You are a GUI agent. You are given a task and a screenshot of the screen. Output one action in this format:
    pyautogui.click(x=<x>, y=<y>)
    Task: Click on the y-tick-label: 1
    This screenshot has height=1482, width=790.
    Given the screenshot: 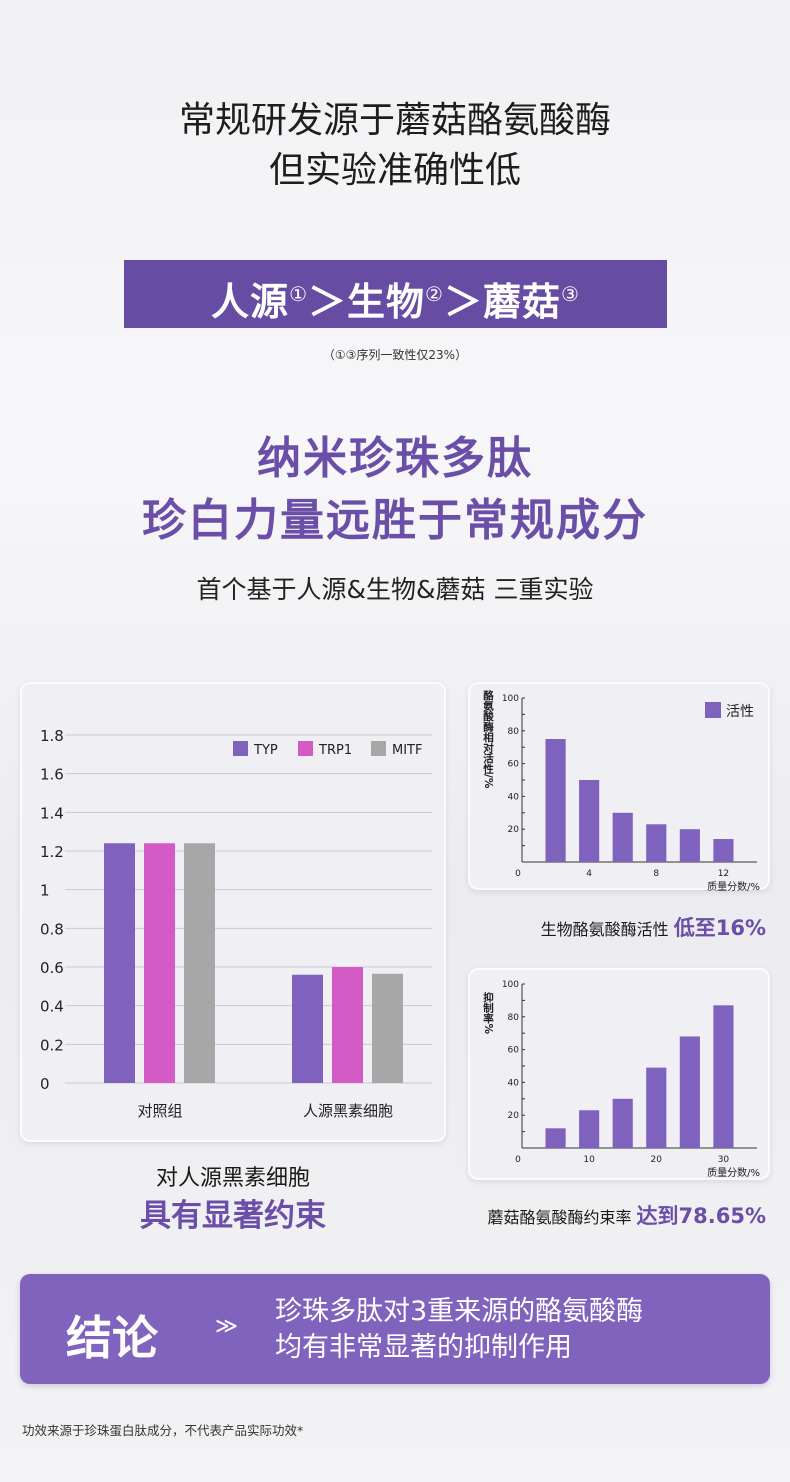 What is the action you would take?
    pyautogui.click(x=45, y=891)
    